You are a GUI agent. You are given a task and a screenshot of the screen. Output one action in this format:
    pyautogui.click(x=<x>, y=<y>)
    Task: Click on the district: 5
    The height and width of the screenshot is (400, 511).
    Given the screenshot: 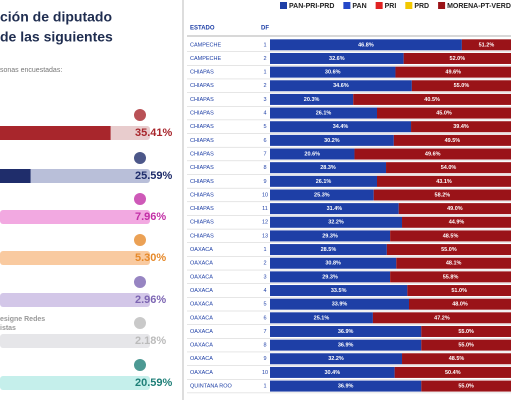 What is the action you would take?
    pyautogui.click(x=264, y=127)
    